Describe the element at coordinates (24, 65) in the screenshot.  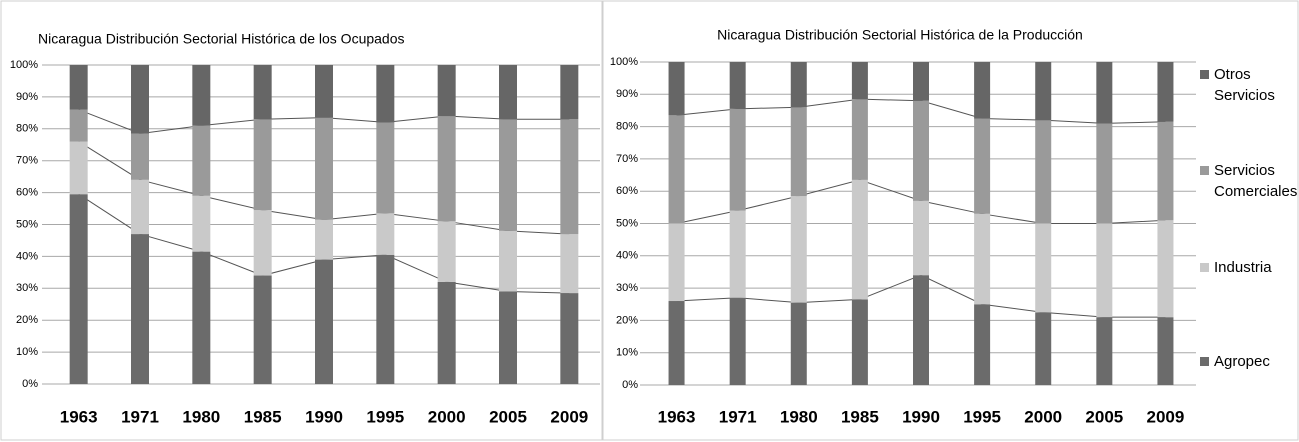
I see `y-tick-label: 100%` at that location.